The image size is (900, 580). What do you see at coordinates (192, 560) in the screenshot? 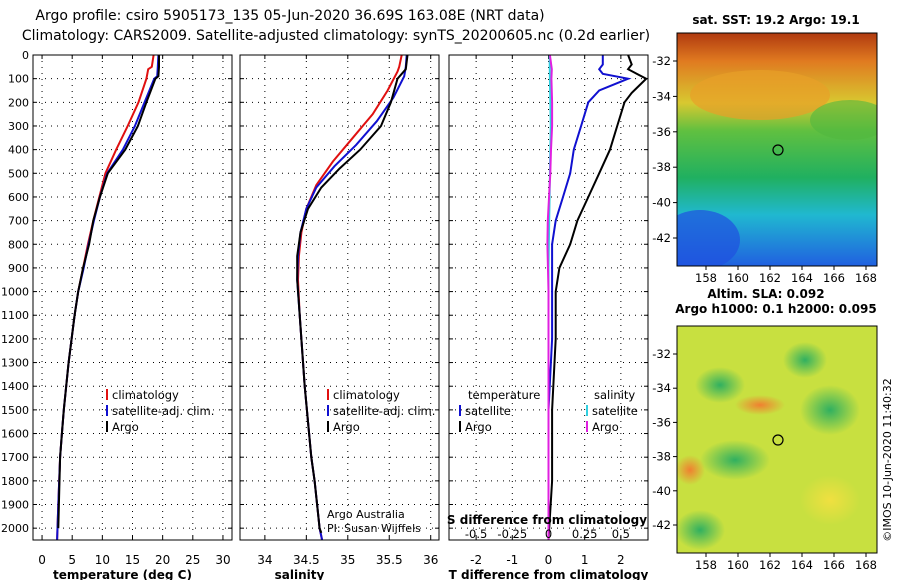
I see `x-tick-label: 25` at bounding box center [192, 560].